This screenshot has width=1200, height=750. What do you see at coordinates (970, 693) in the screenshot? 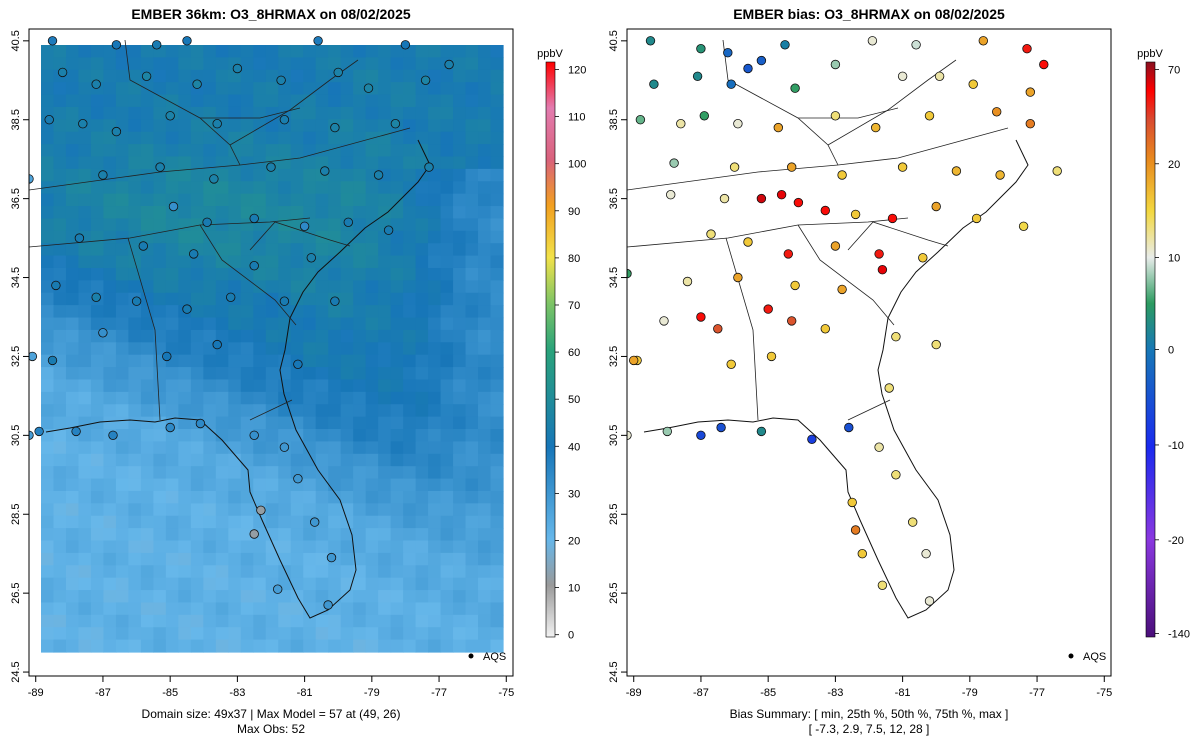
I see `x-tick-label: -79` at bounding box center [970, 693].